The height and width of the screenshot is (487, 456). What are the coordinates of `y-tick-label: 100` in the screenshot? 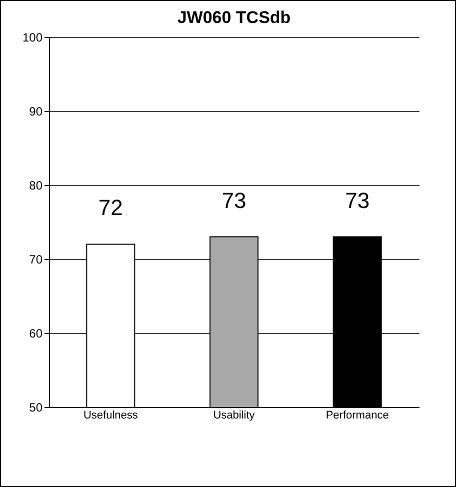 It's located at (32, 37).